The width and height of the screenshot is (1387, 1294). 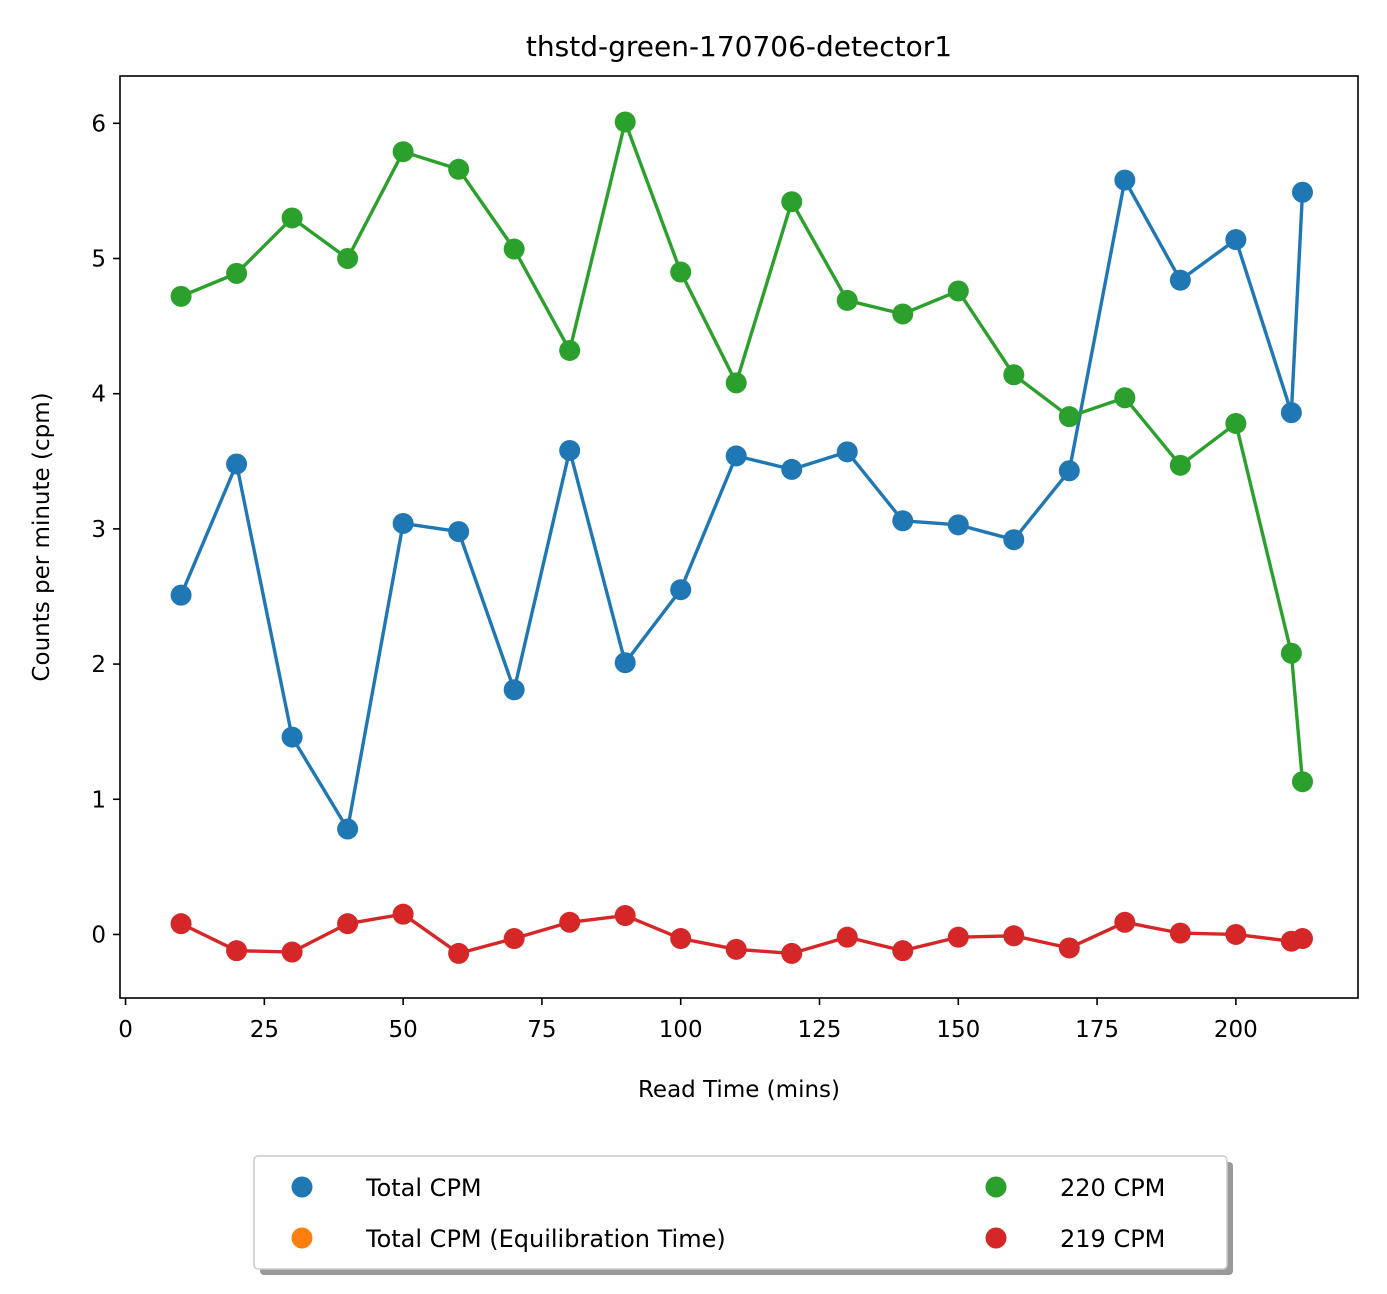 I want to click on legend-label-0: Total CPM, so click(x=423, y=1188).